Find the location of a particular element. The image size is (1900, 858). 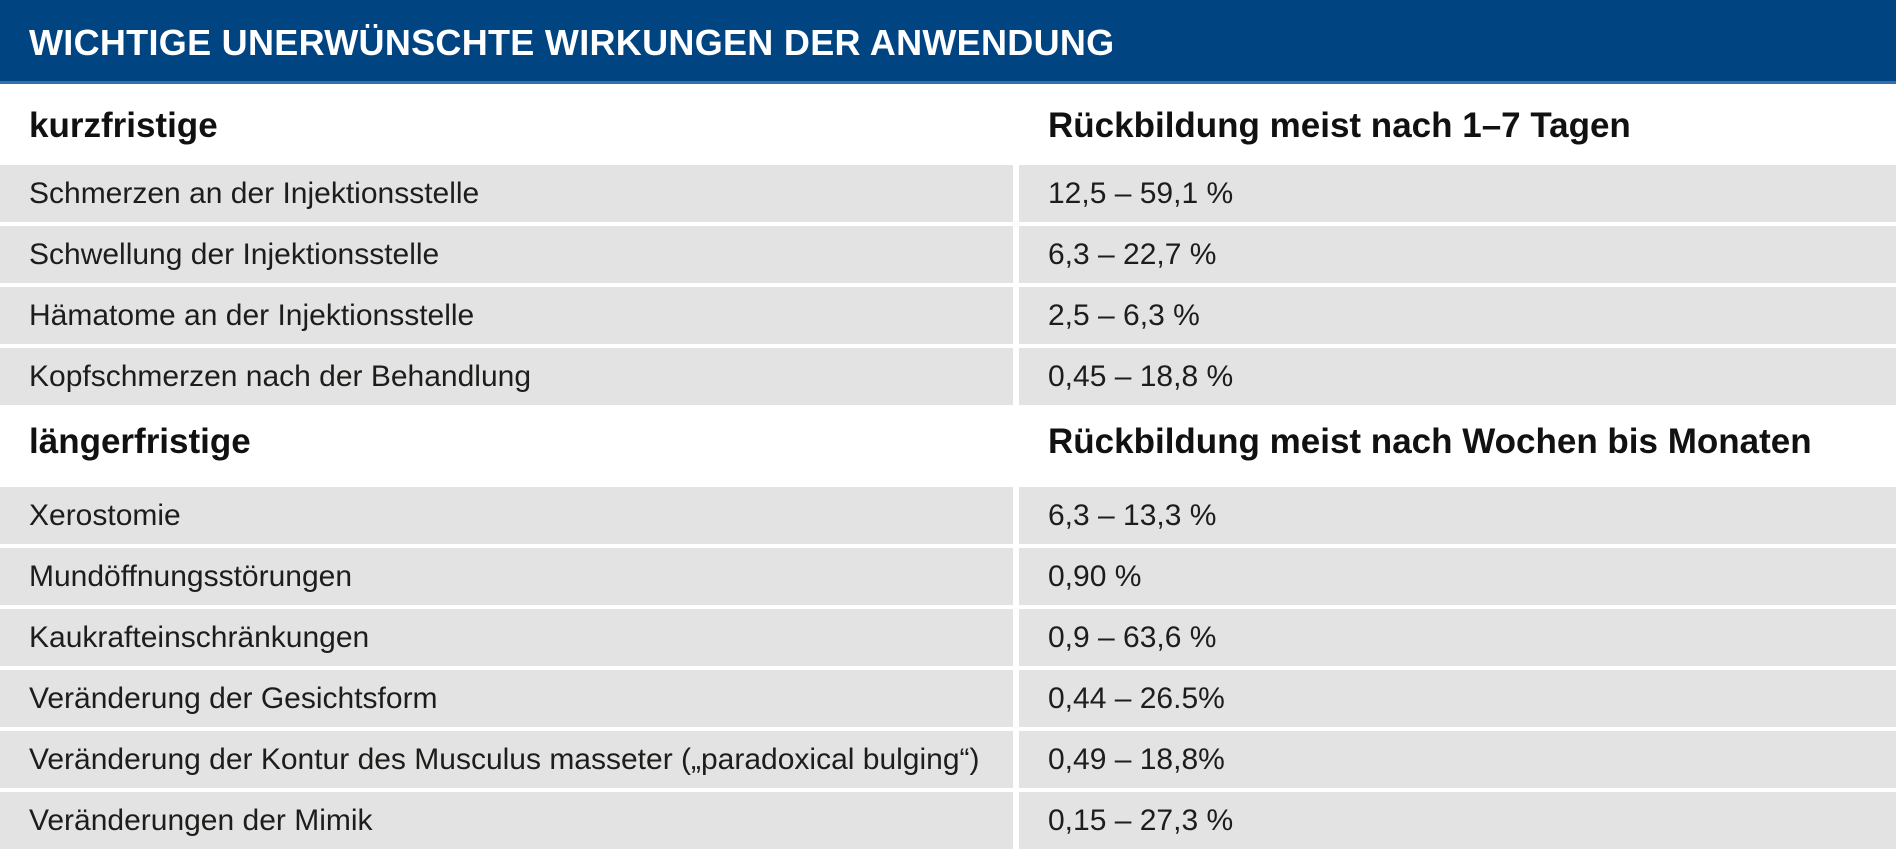

effect-cell: Kopfschmerzen nach der Behandlung is located at coordinates (506, 376).